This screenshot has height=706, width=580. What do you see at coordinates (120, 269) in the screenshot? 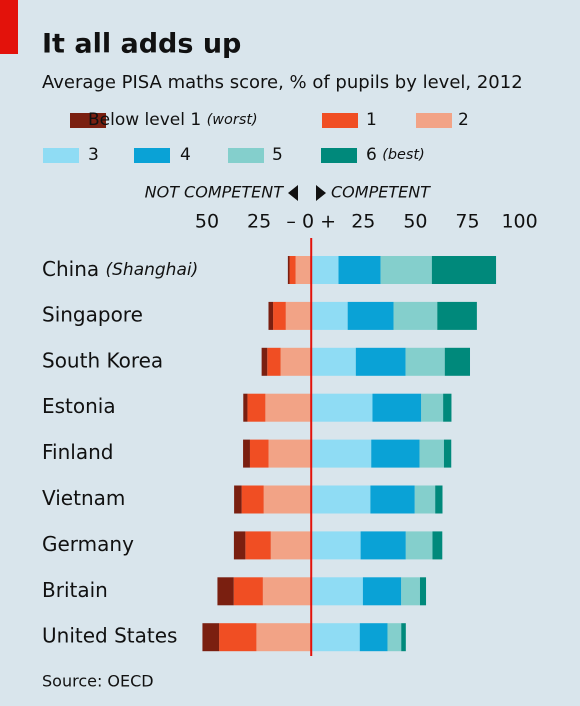
I see `category-label: China (Shanghai)` at bounding box center [120, 269].